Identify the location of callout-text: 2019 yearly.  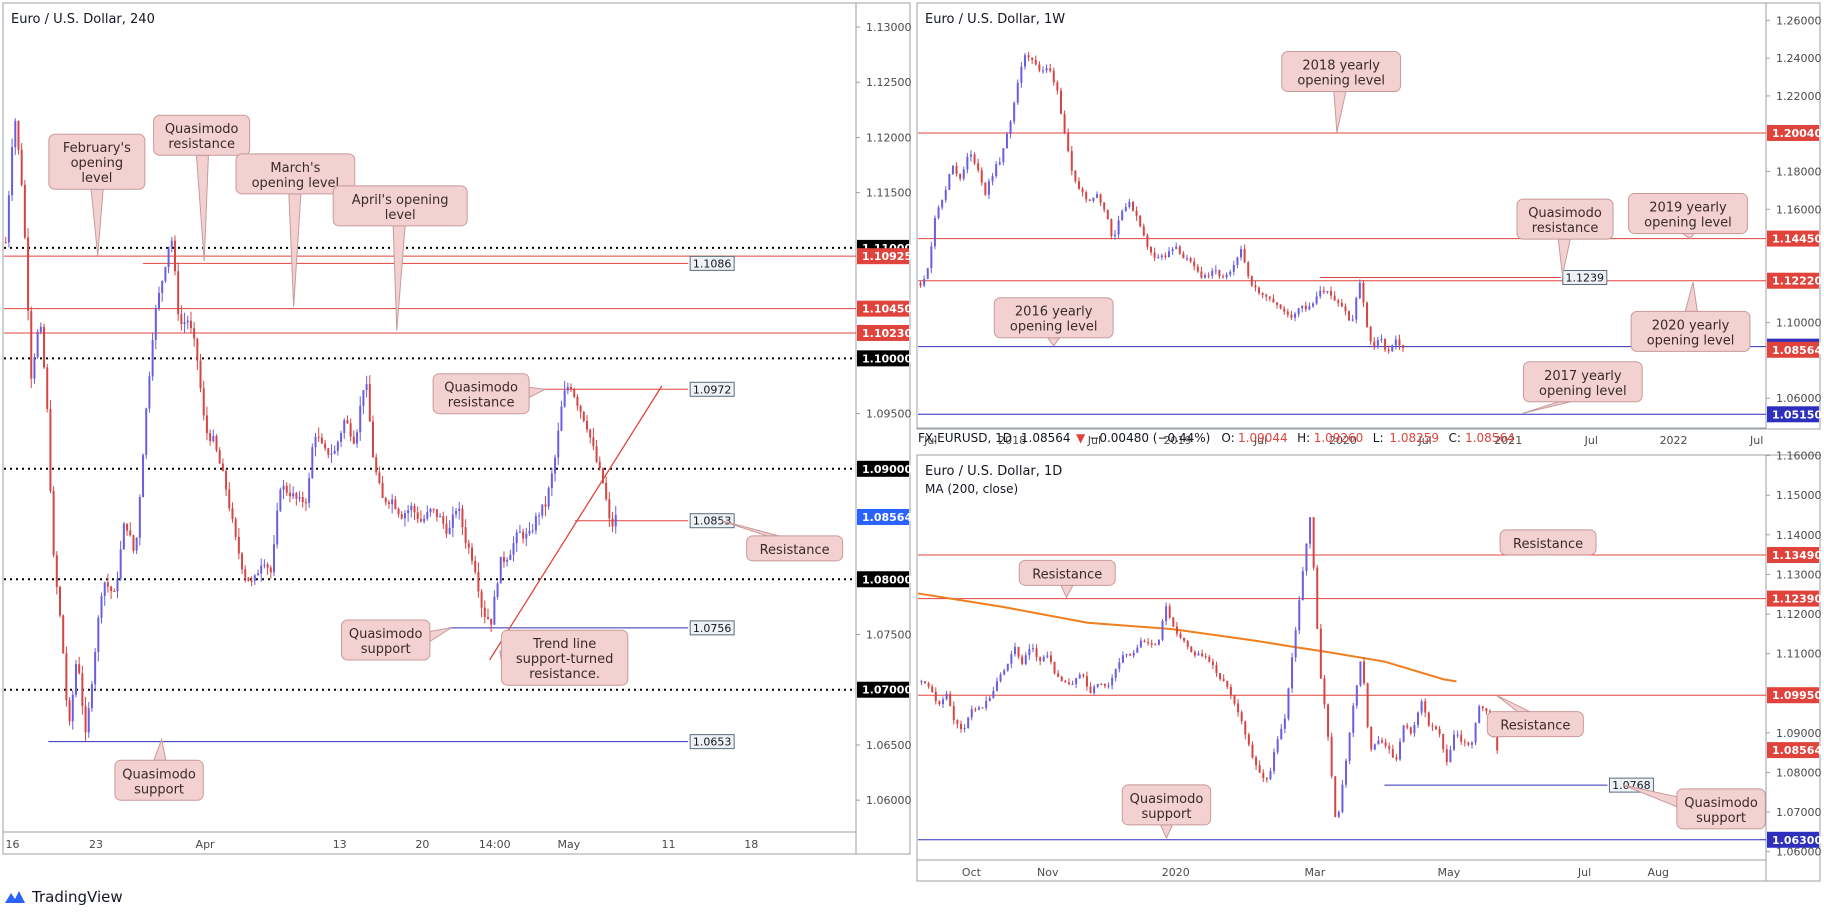
(1688, 207).